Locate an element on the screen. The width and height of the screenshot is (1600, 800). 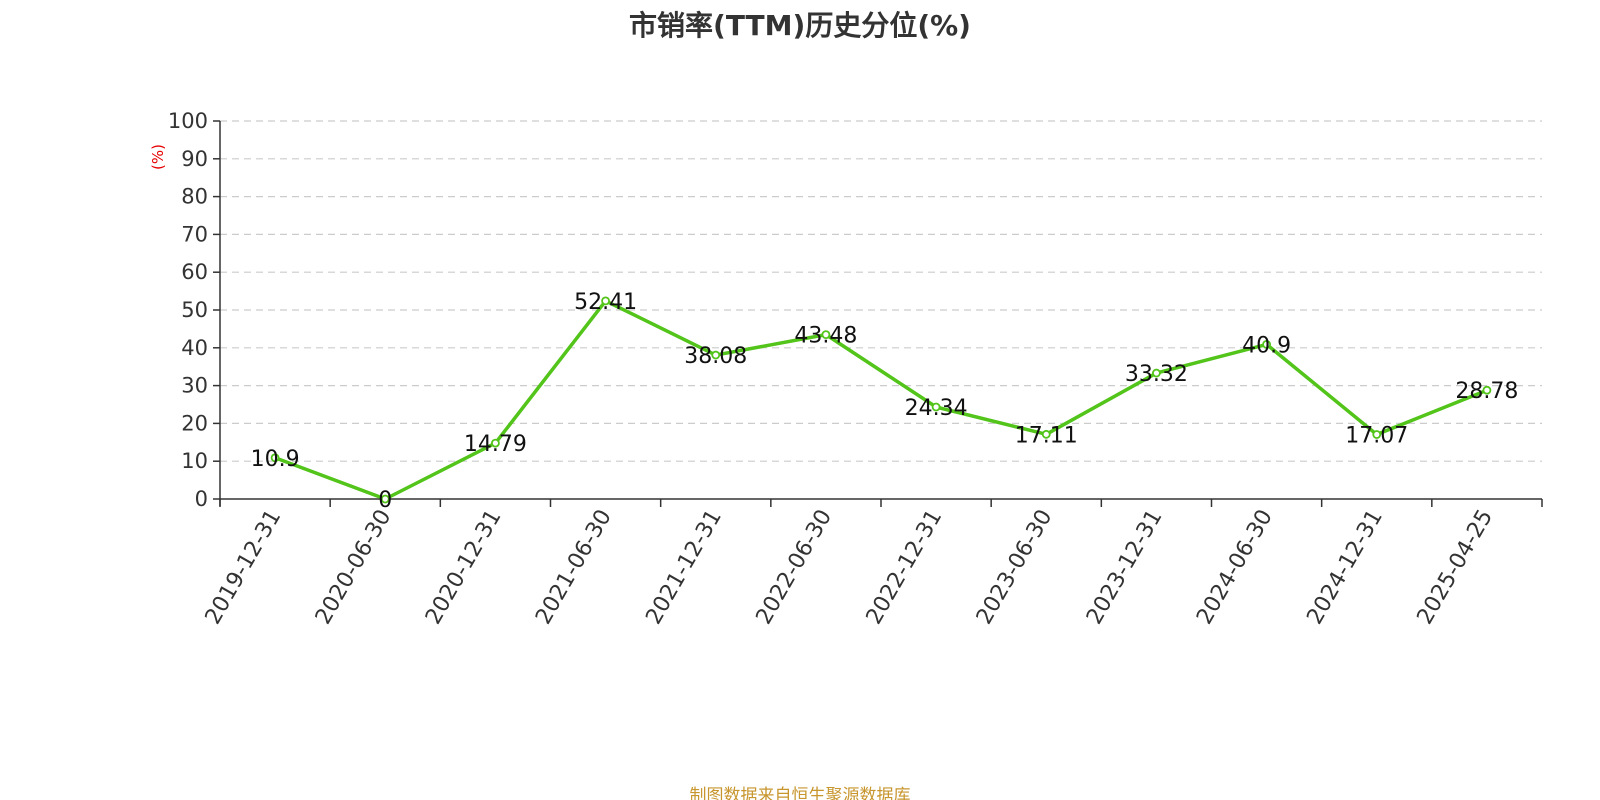
data-label: 17.07 is located at coordinates (1376, 435).